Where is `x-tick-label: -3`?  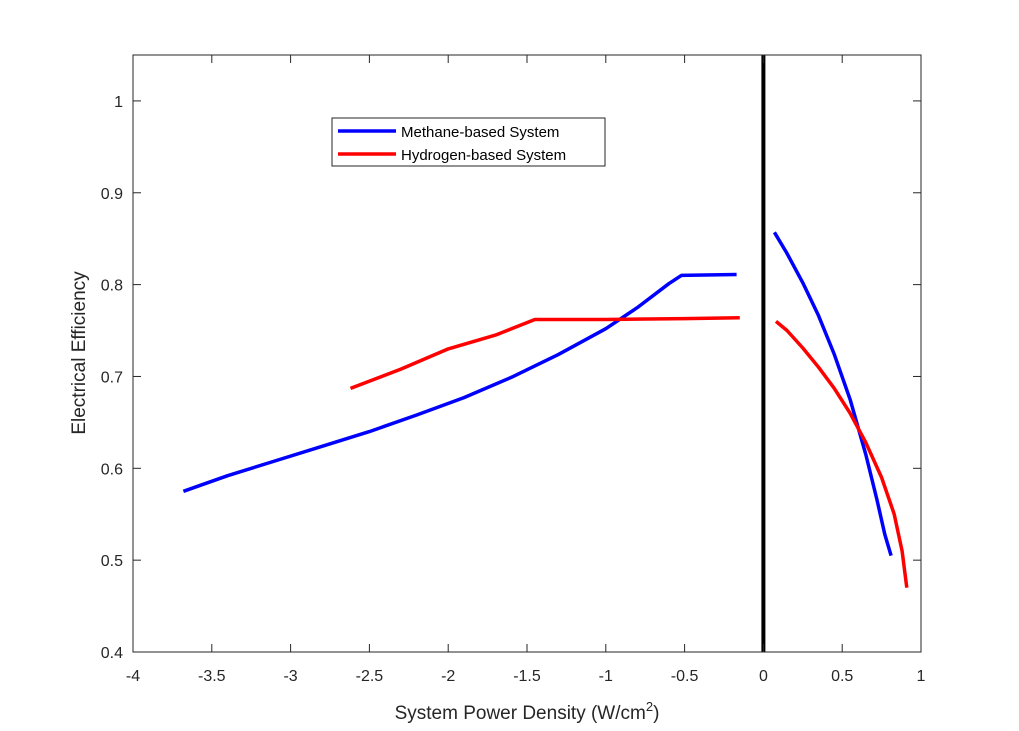
x-tick-label: -3 is located at coordinates (290, 676).